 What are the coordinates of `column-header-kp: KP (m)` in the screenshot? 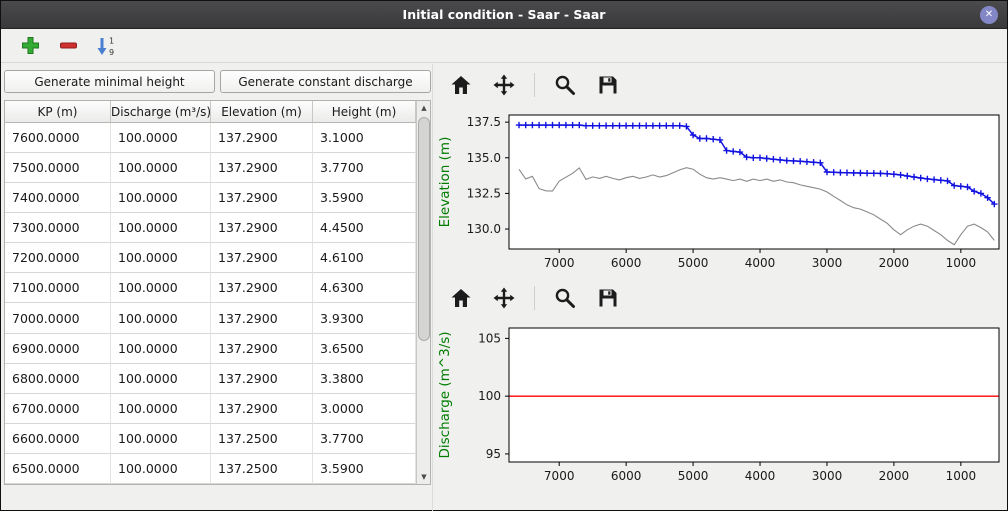 It's located at (58, 112).